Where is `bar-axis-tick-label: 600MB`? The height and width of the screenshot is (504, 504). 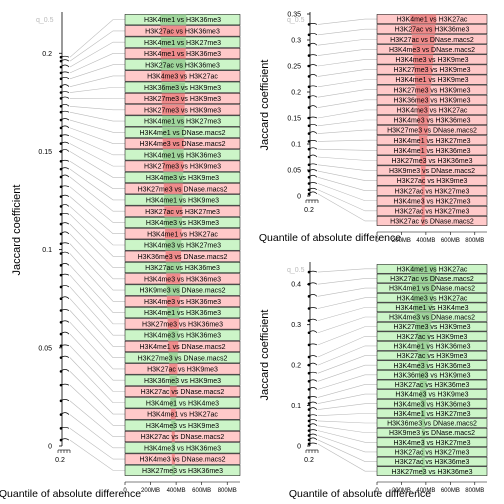
bar-axis-tick-label: 600MB is located at coordinates (450, 491).